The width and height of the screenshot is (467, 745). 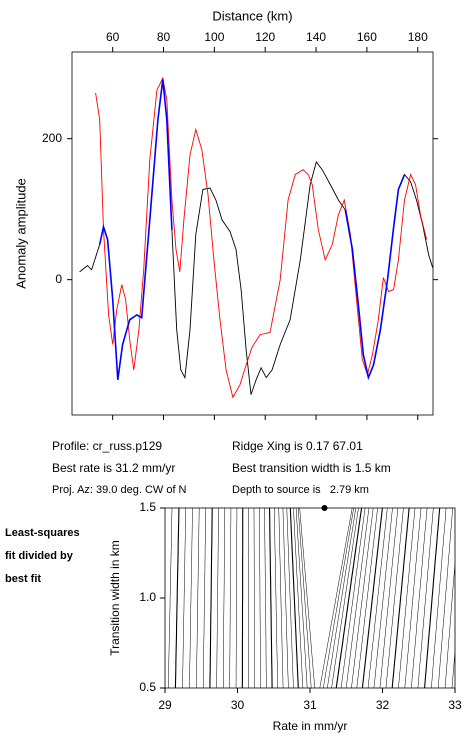 I want to click on best-fit-point, so click(x=324, y=508).